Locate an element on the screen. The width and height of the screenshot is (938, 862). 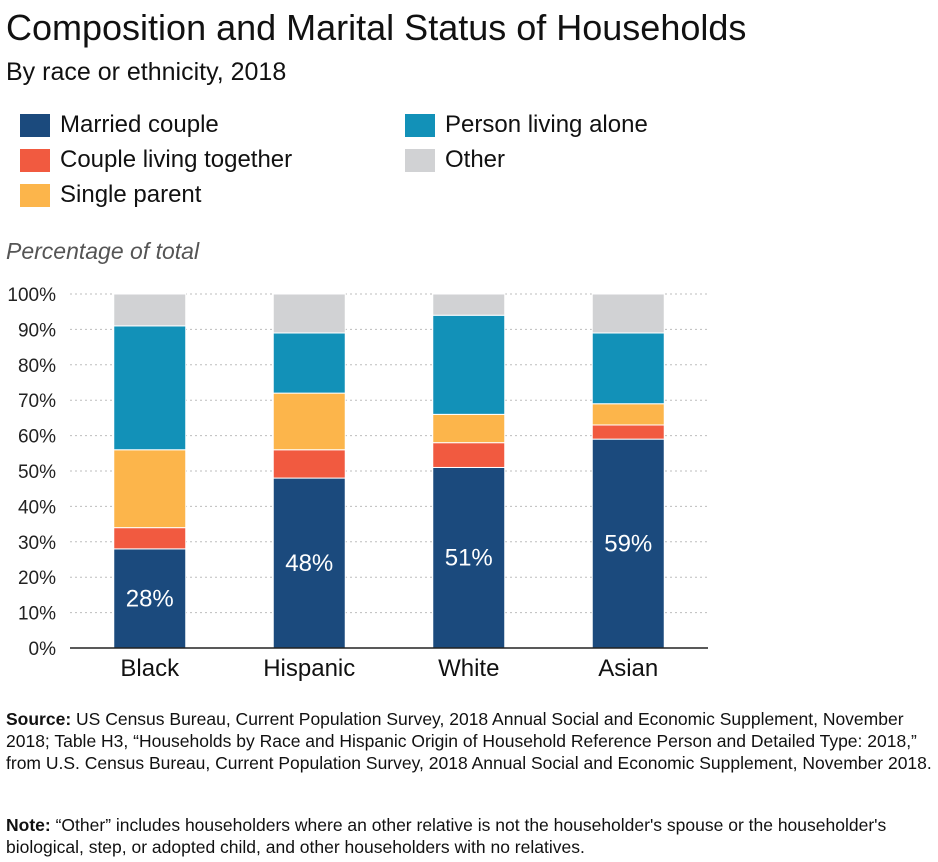
legend-label: Other is located at coordinates (475, 159).